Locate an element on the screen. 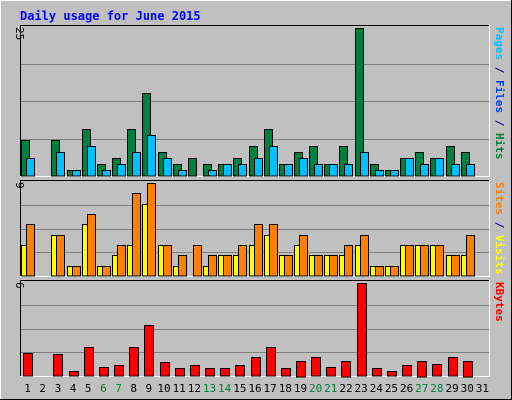  x-label-day-15: 15 is located at coordinates (239, 388).